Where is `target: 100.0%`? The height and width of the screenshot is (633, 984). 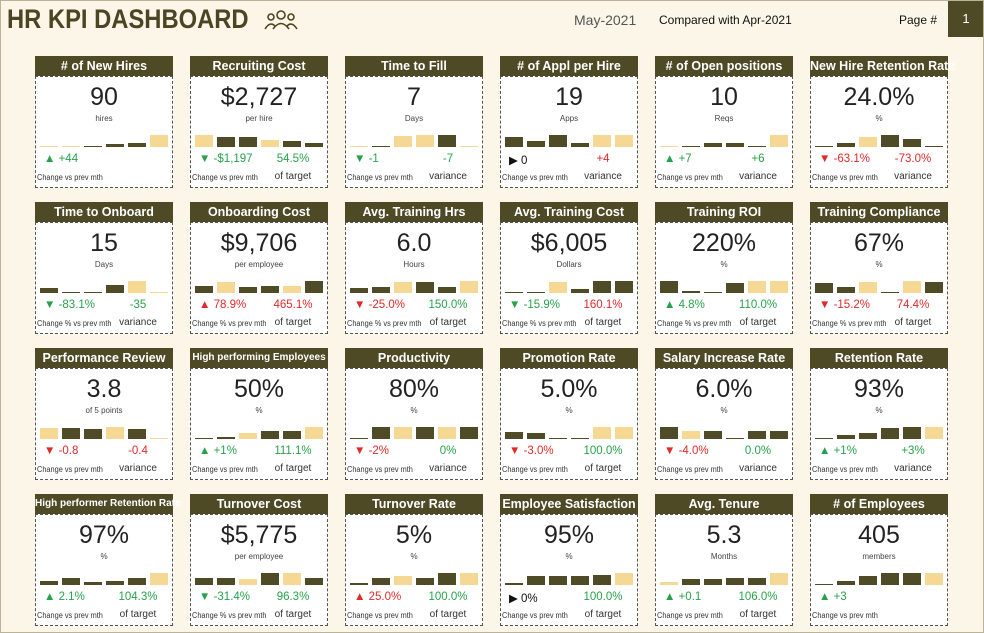
target: 100.0% is located at coordinates (603, 451).